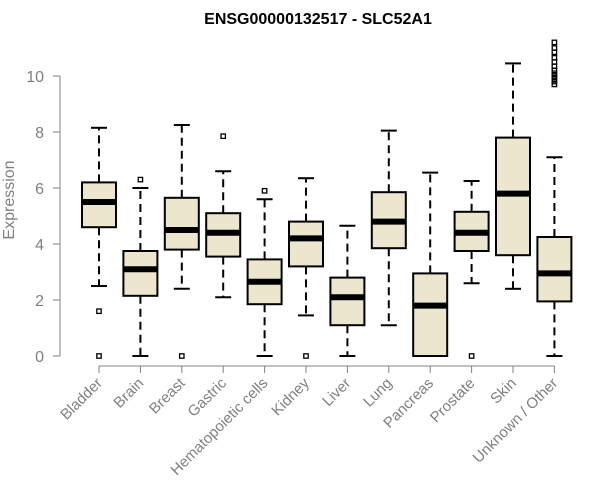 This screenshot has width=600, height=500. Describe the element at coordinates (388, 228) in the screenshot. I see `box-lung` at that location.